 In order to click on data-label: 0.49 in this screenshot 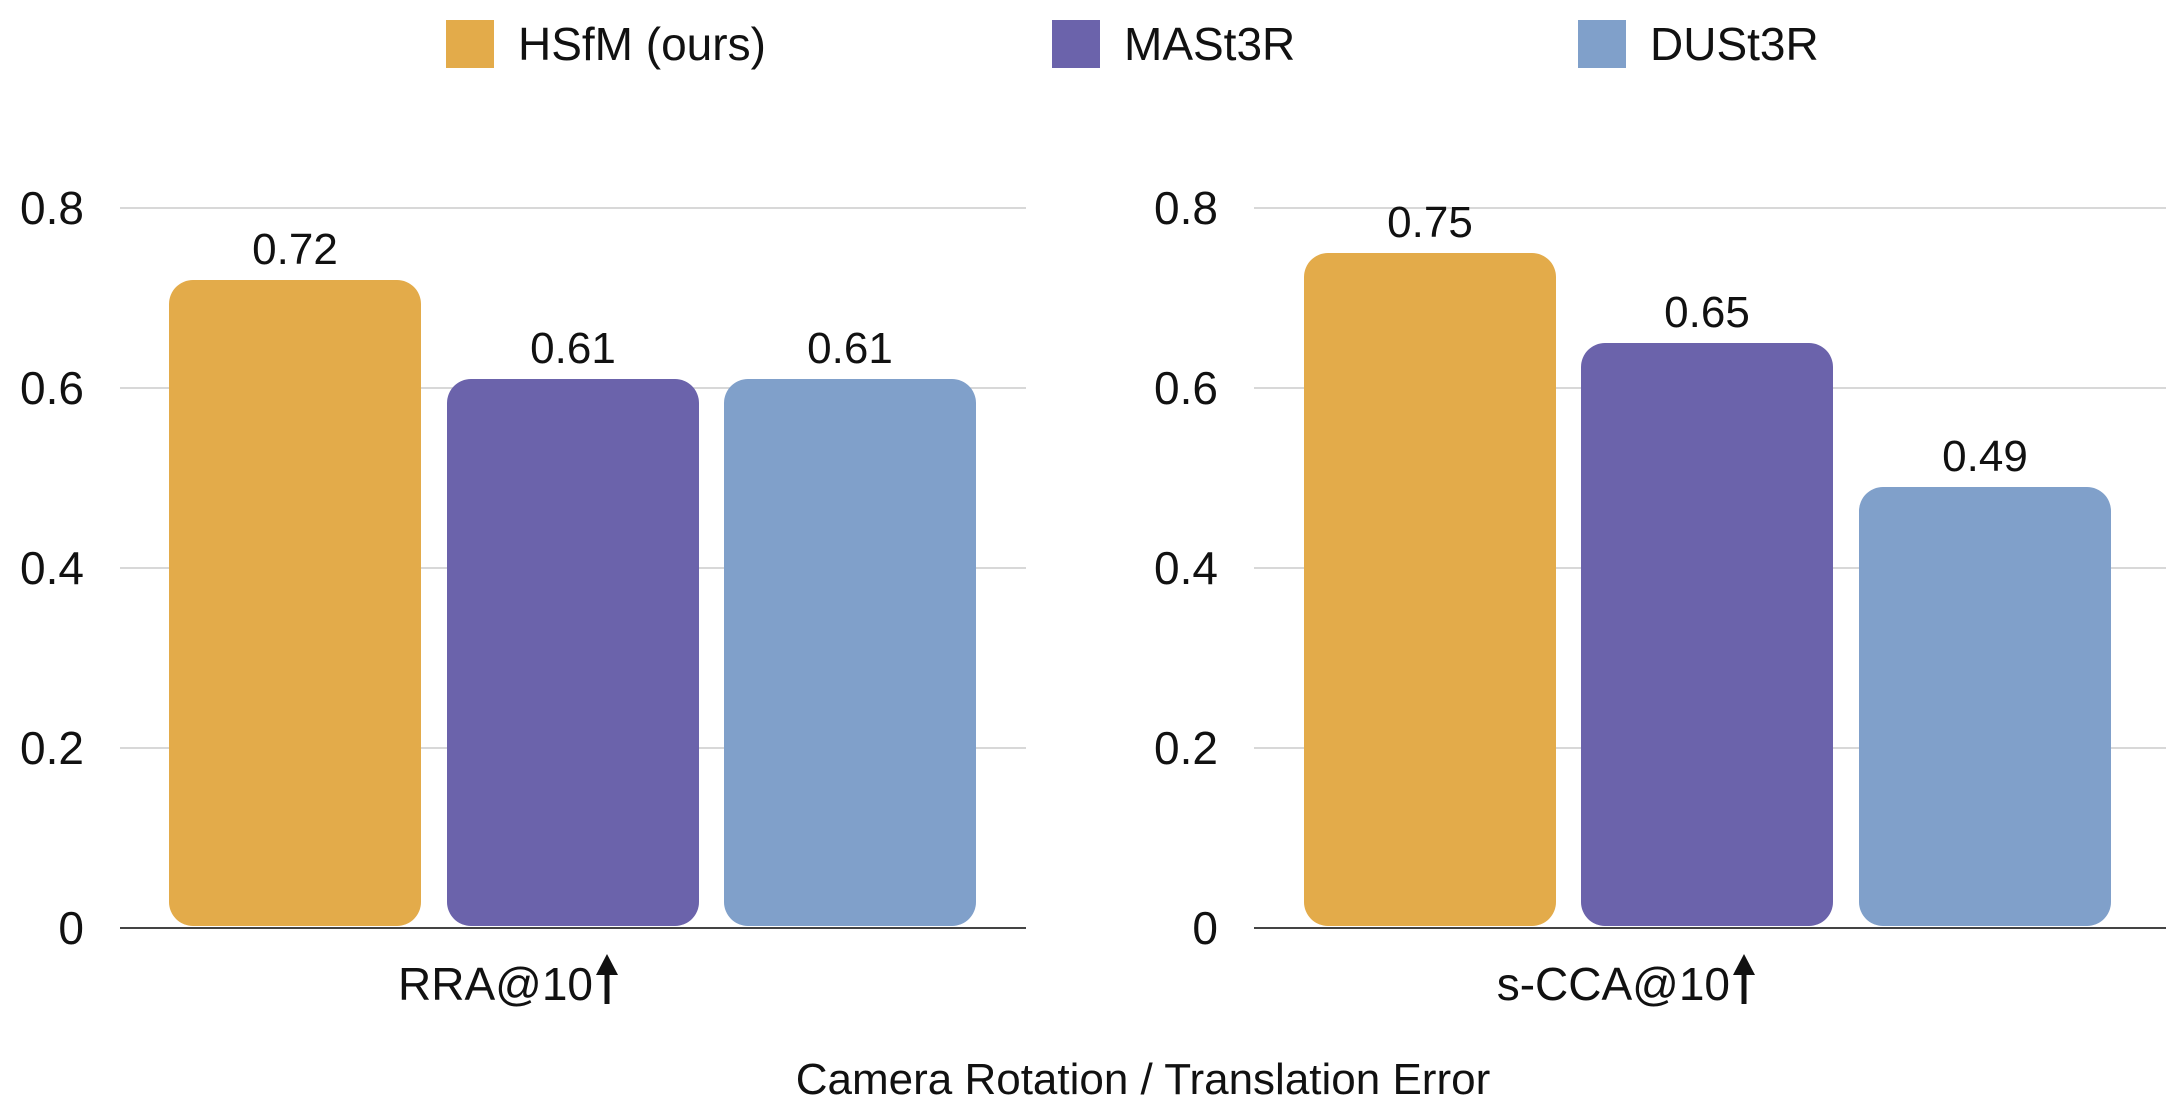, I will do `click(1985, 456)`.